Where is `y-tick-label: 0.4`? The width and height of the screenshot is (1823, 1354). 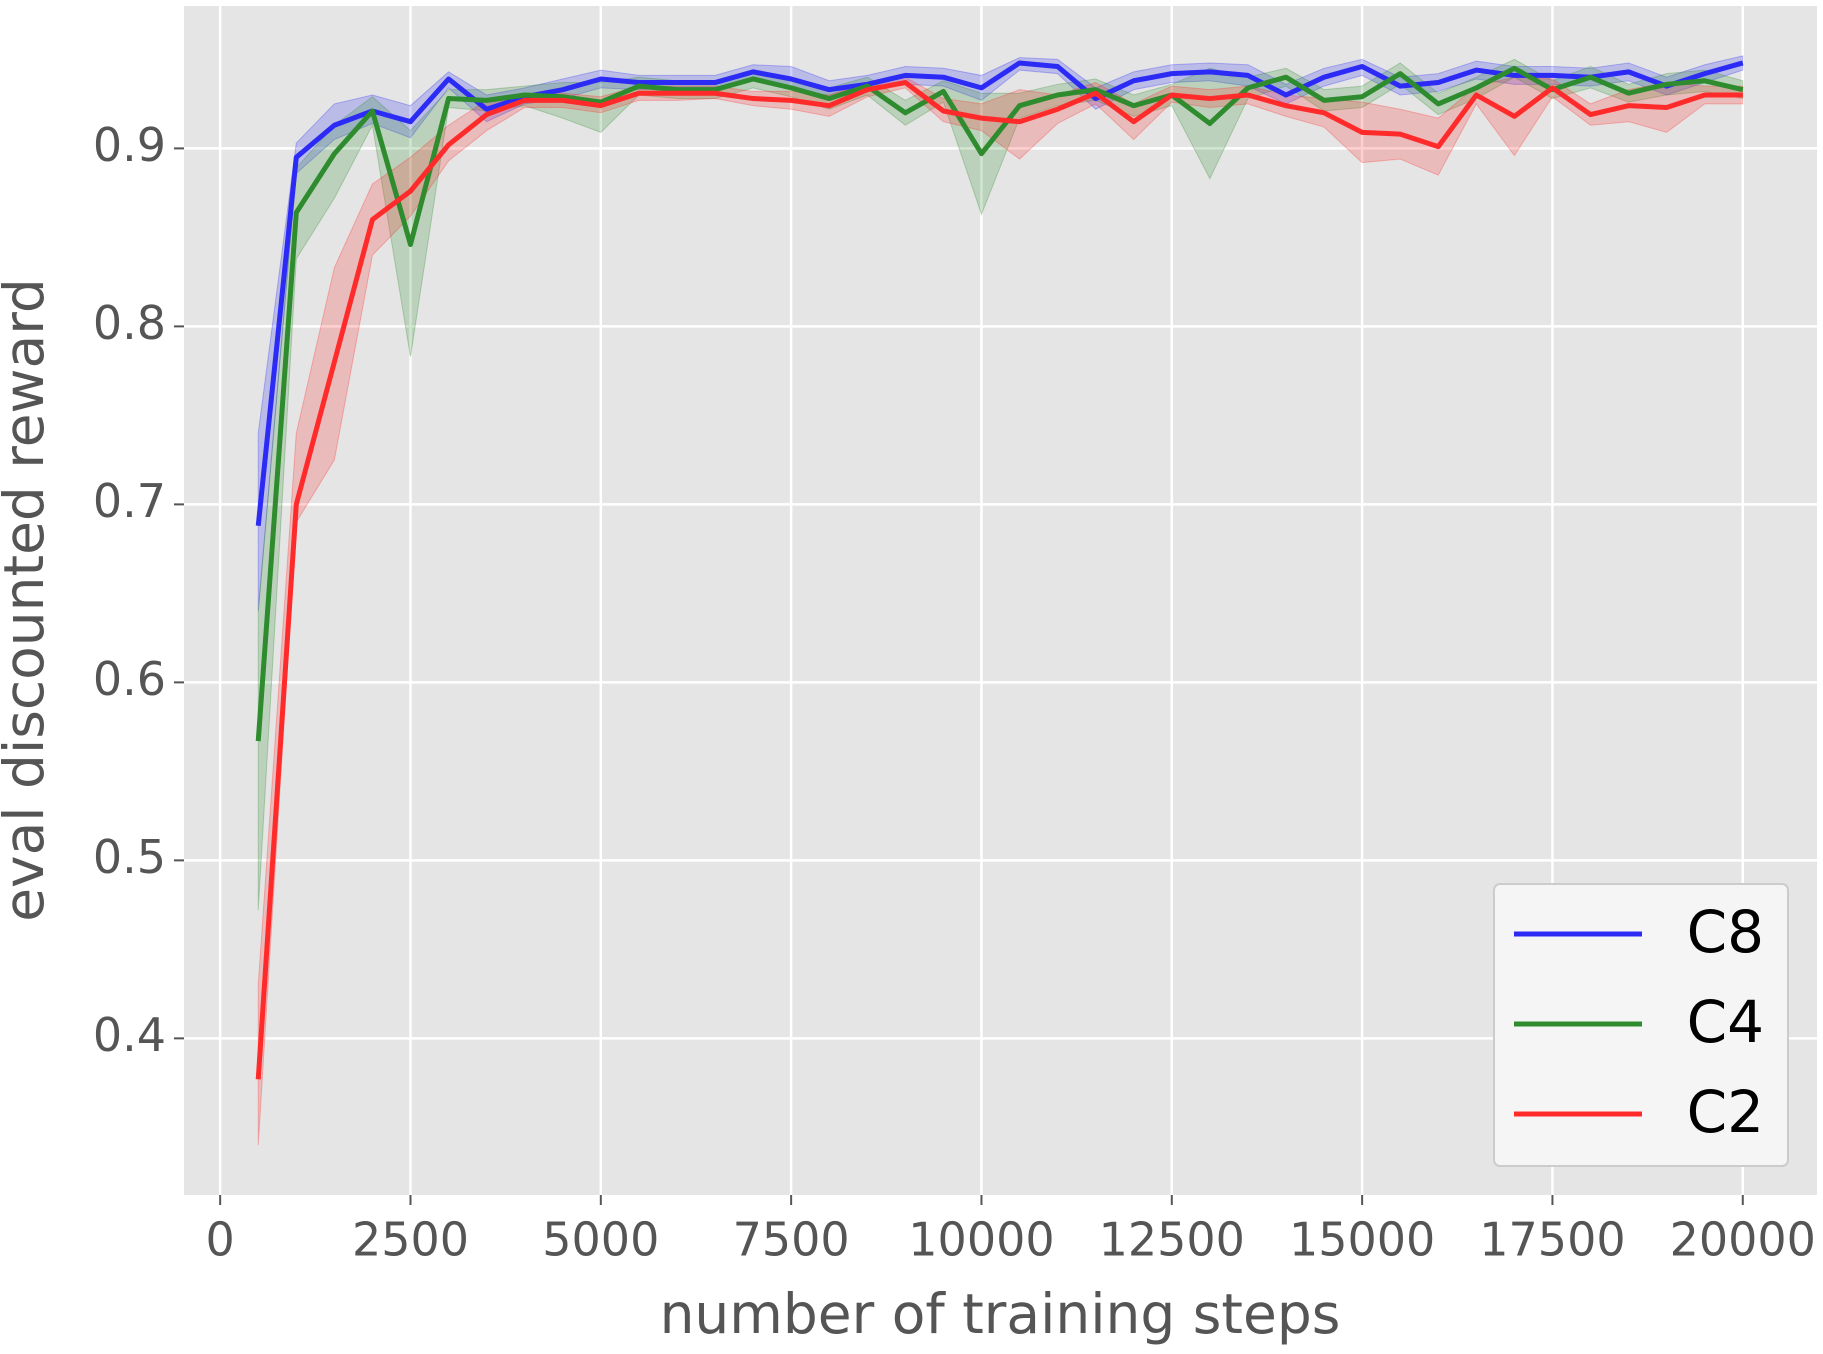 y-tick-label: 0.4 is located at coordinates (129, 1035).